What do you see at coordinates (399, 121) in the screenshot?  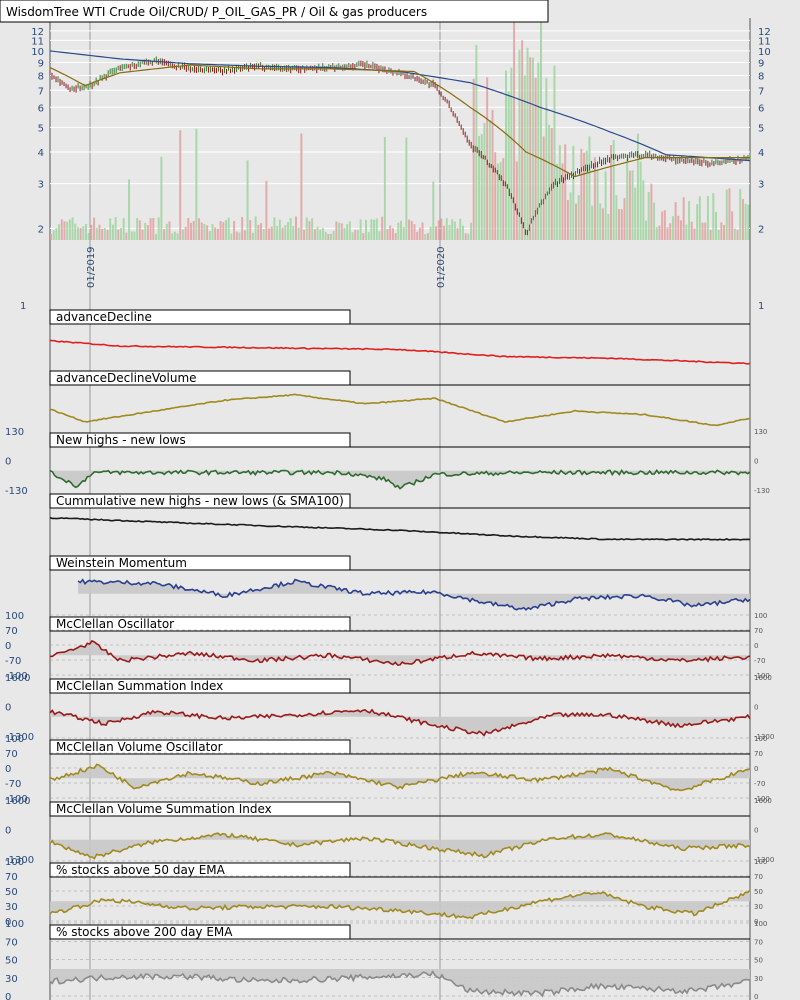 I see `sma-fast-line` at bounding box center [399, 121].